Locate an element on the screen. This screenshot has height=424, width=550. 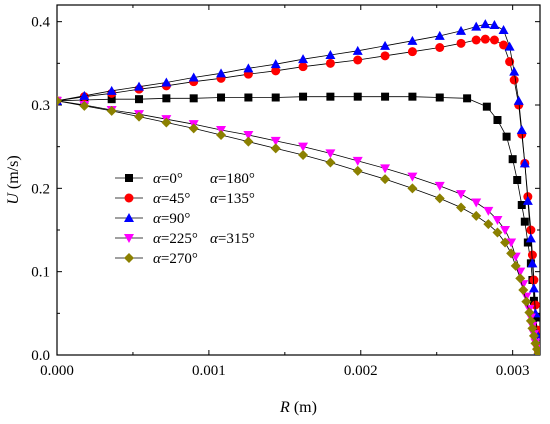
x-axis-label: R (m) is located at coordinates (298, 407).